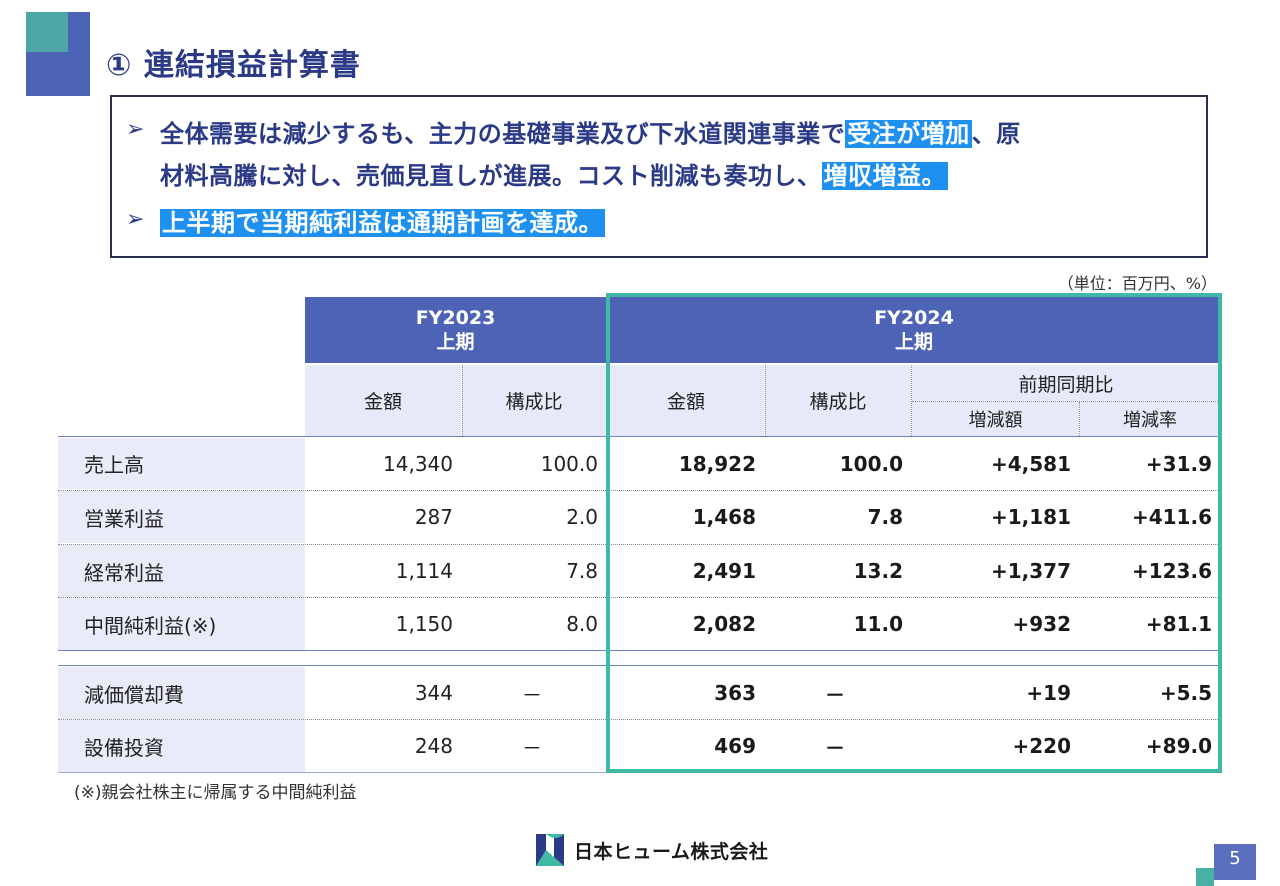 This screenshot has width=1280, height=886. I want to click on row-change: +1,181, so click(1030, 517).